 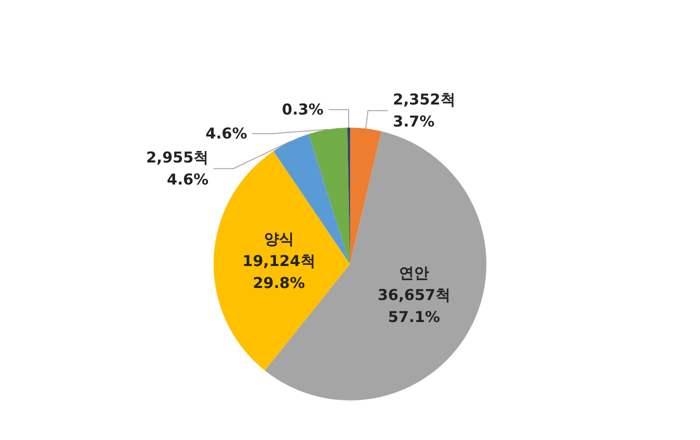 What do you see at coordinates (177, 168) in the screenshot?
I see `data-label: 2,955척 4.6%` at bounding box center [177, 168].